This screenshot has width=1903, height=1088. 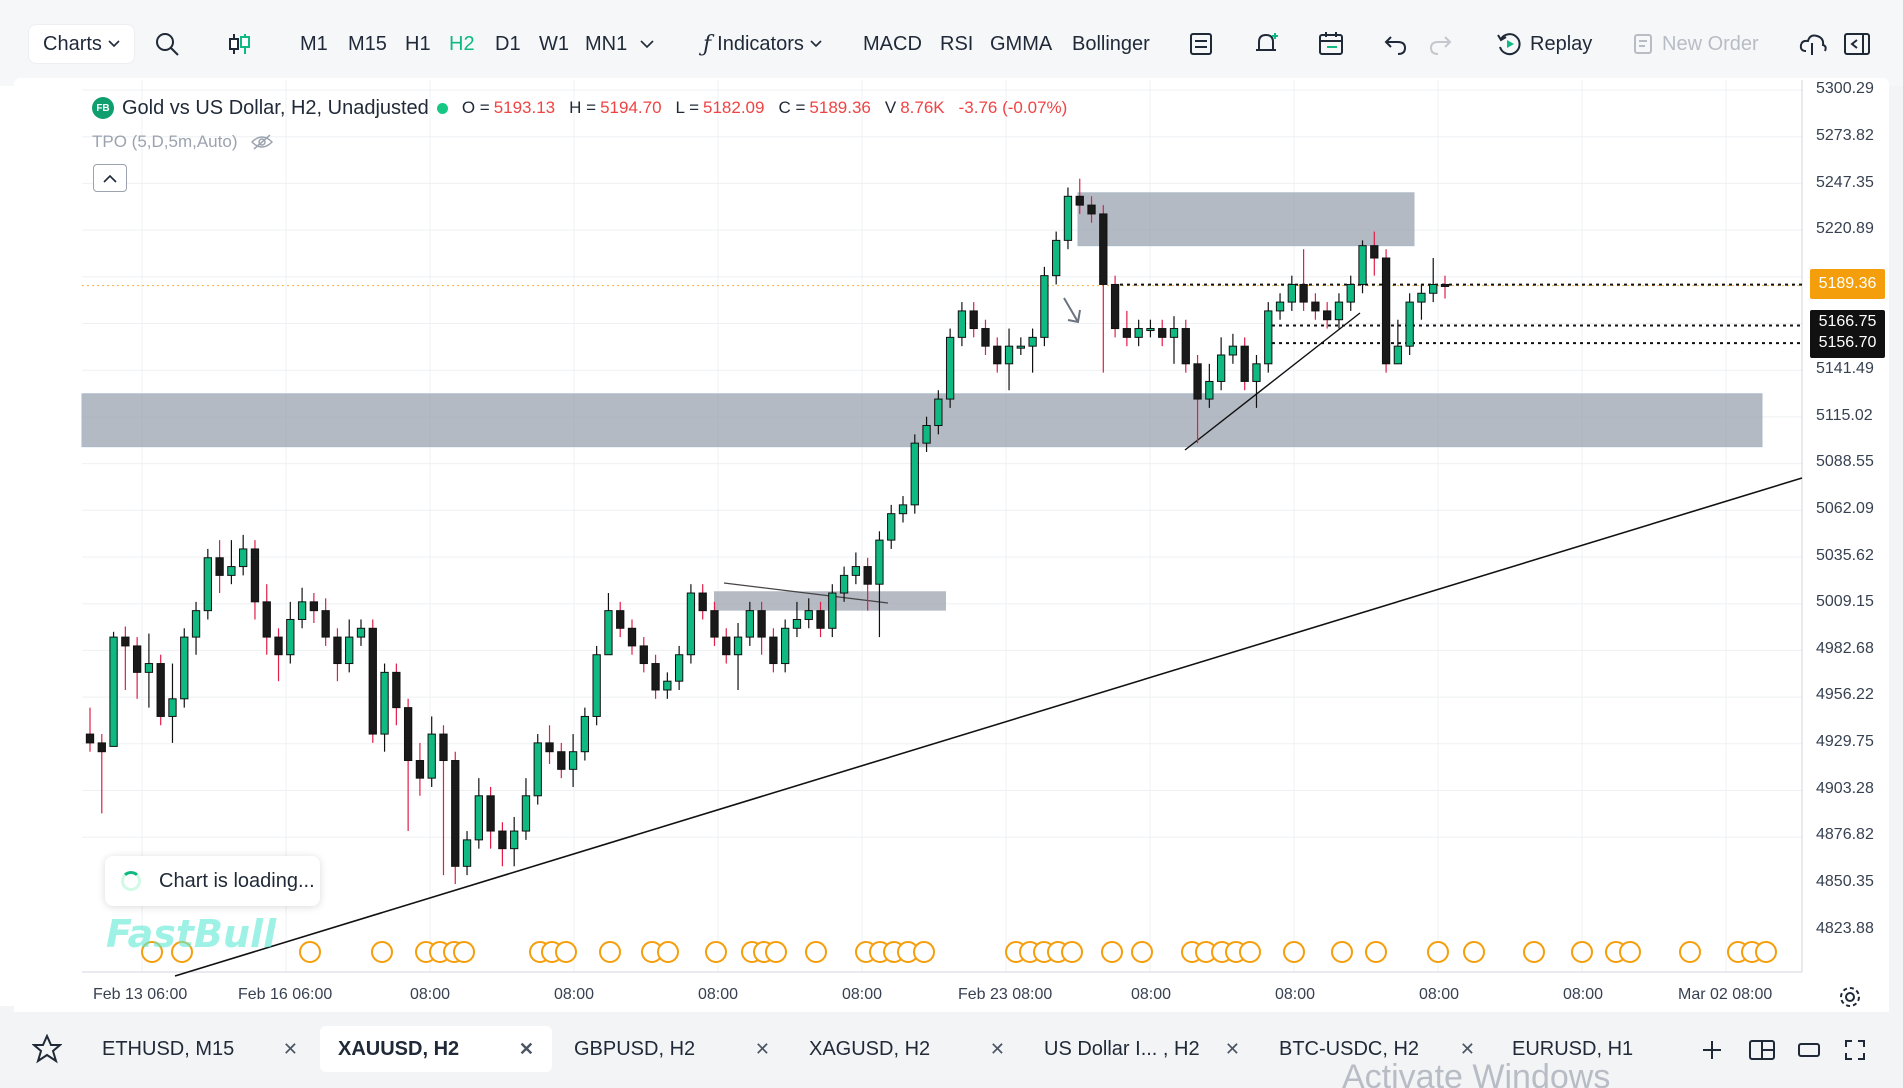 What do you see at coordinates (1267, 44) in the screenshot?
I see `alert-button` at bounding box center [1267, 44].